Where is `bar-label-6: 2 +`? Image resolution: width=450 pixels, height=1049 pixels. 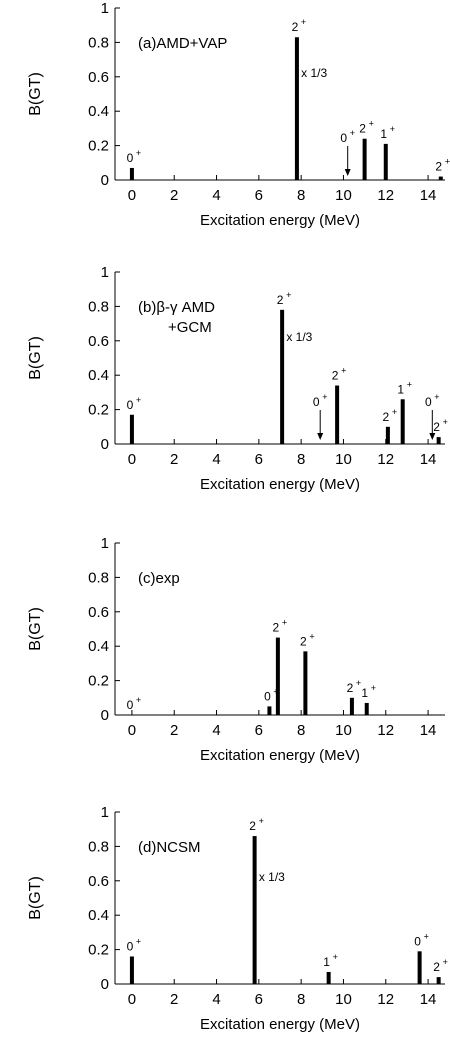 bar-label-6: 2 + is located at coordinates (440, 425).